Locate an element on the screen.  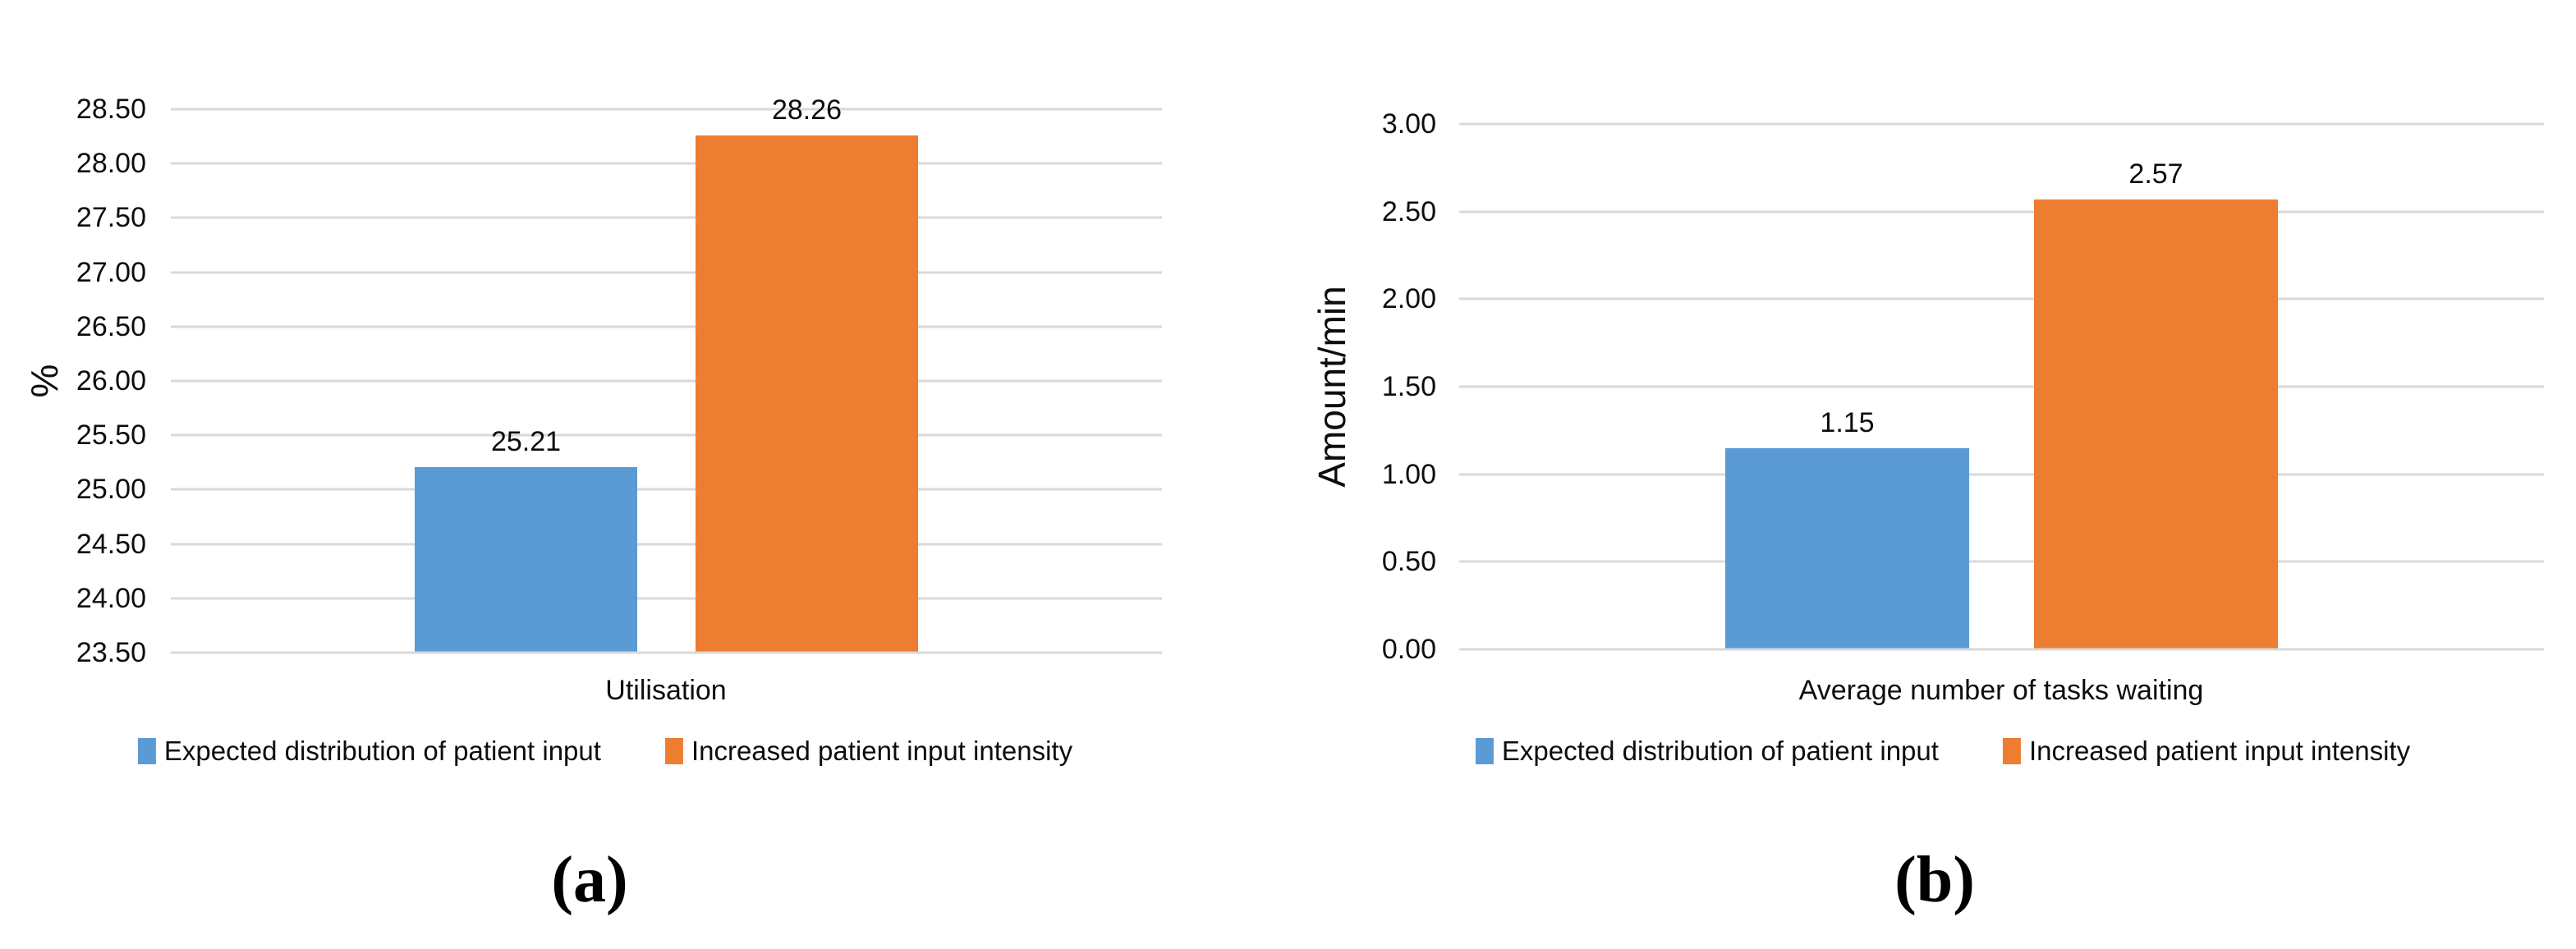
subfigure-caption-a: (a) is located at coordinates (589, 880).